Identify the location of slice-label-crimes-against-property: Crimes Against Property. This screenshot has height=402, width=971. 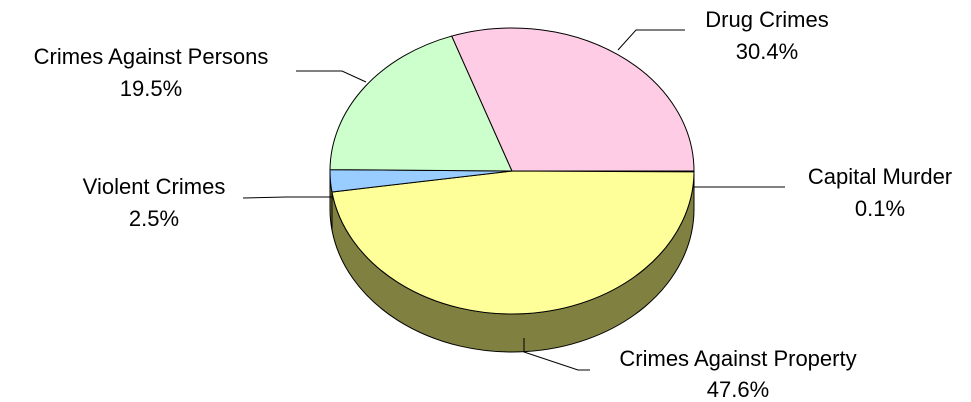
(737, 358).